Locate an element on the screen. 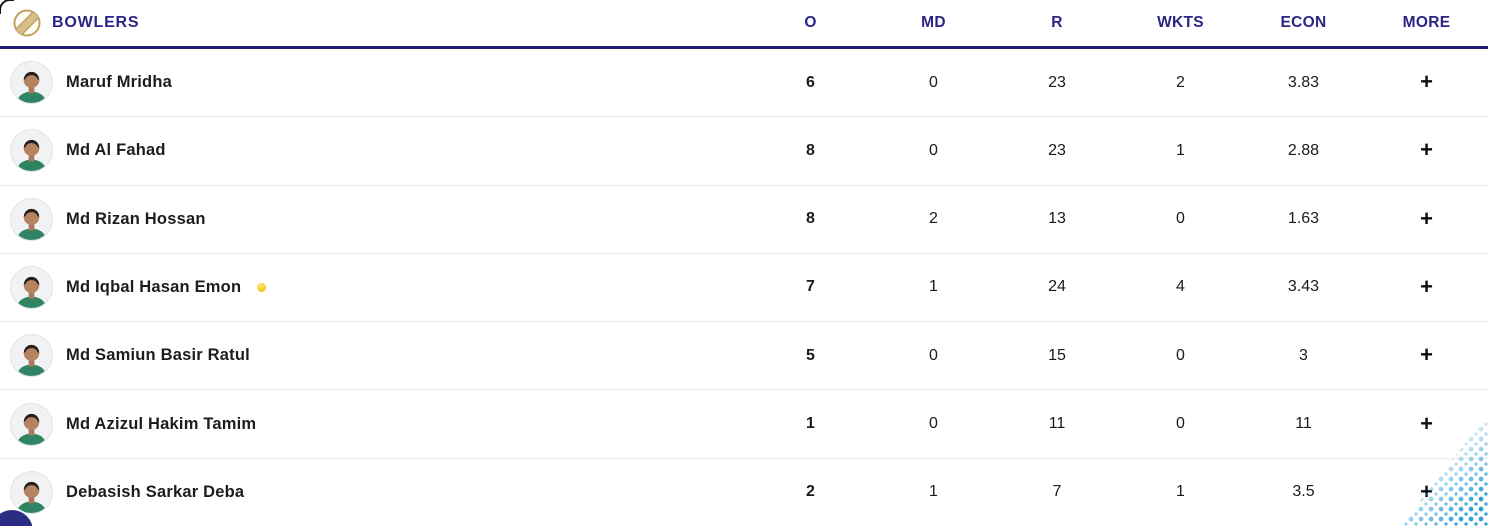  economy-value: 1.63 is located at coordinates (1303, 219).